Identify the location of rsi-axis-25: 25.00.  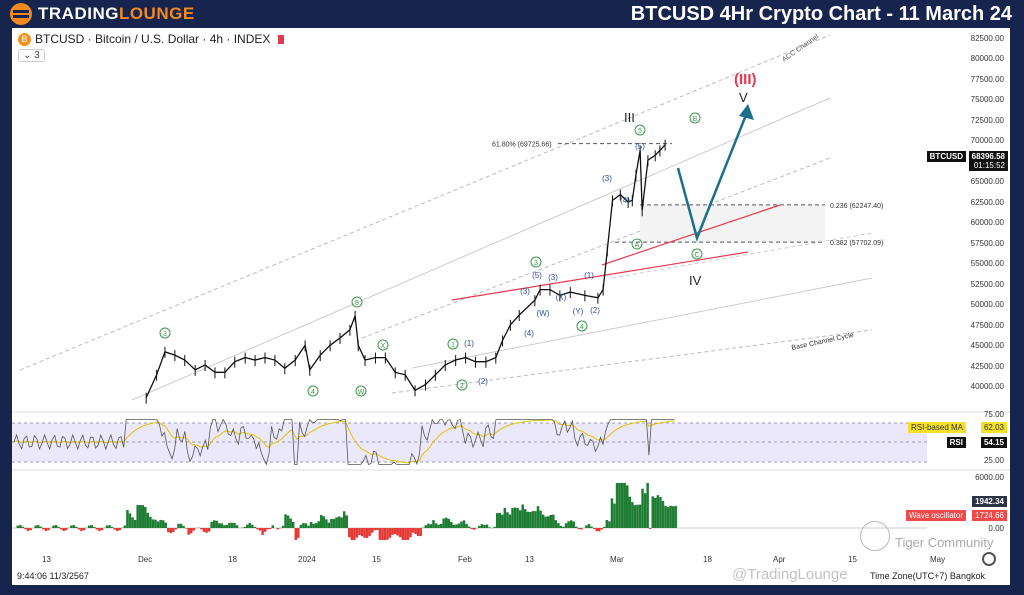
(993, 460).